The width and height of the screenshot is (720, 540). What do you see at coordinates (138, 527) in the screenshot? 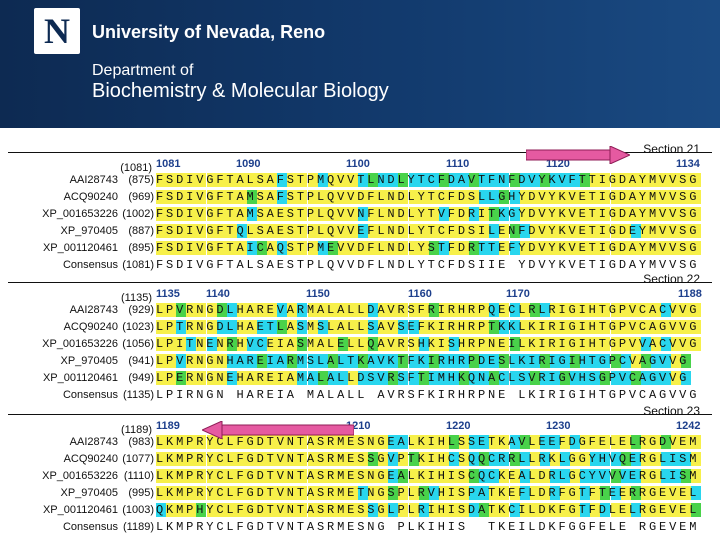
I see `sequence-offset: (1189)` at bounding box center [138, 527].